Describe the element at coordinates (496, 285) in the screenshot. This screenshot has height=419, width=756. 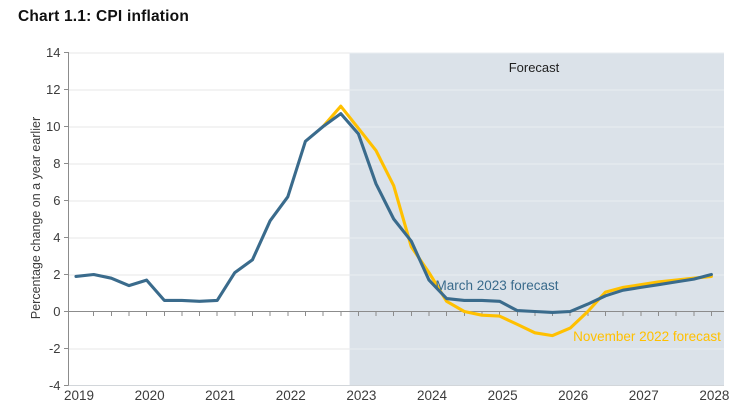
I see `series-label-march-2023-forecast: March 2023 forecast` at that location.